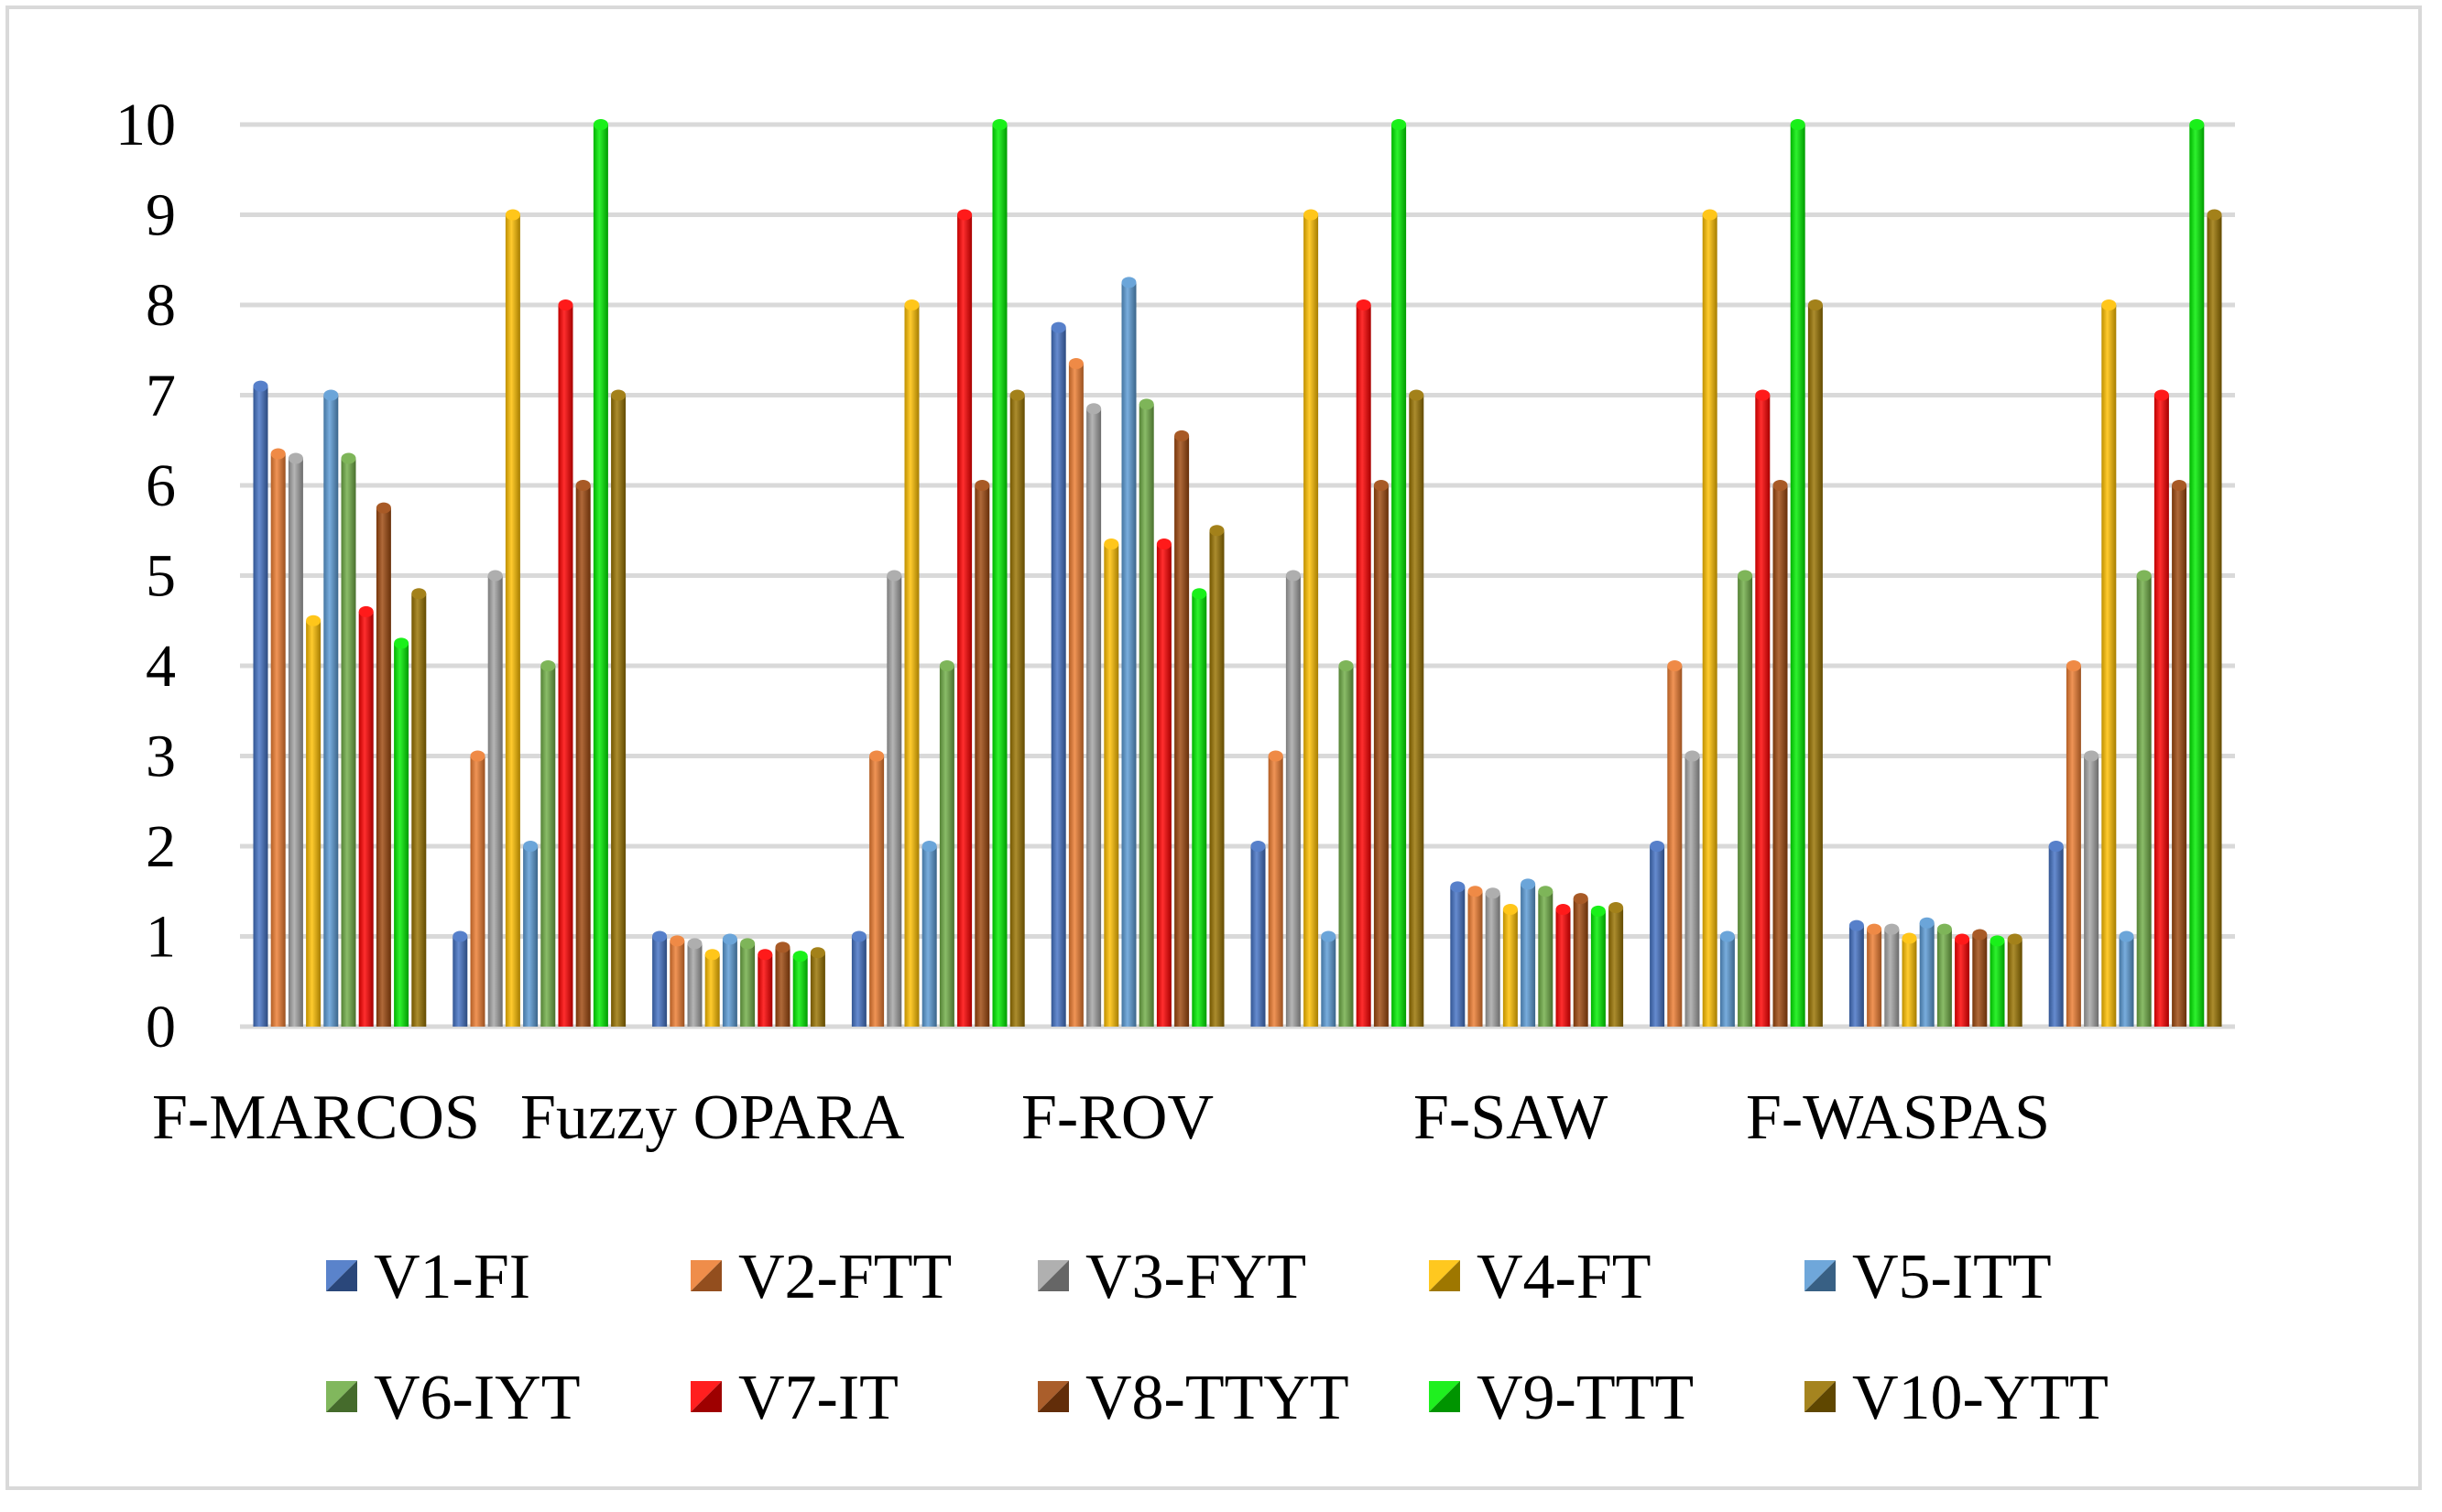 The height and width of the screenshot is (1512, 2442). I want to click on legend-label: V1-FI, so click(452, 1277).